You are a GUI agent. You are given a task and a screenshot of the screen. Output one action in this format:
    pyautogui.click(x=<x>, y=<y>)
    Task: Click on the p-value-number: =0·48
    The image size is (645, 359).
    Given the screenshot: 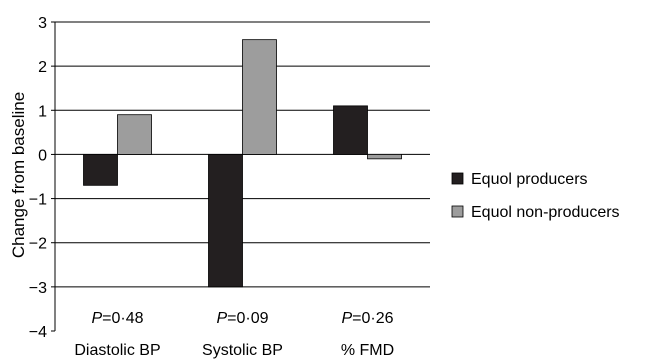 What is the action you would take?
    pyautogui.click(x=122, y=318)
    